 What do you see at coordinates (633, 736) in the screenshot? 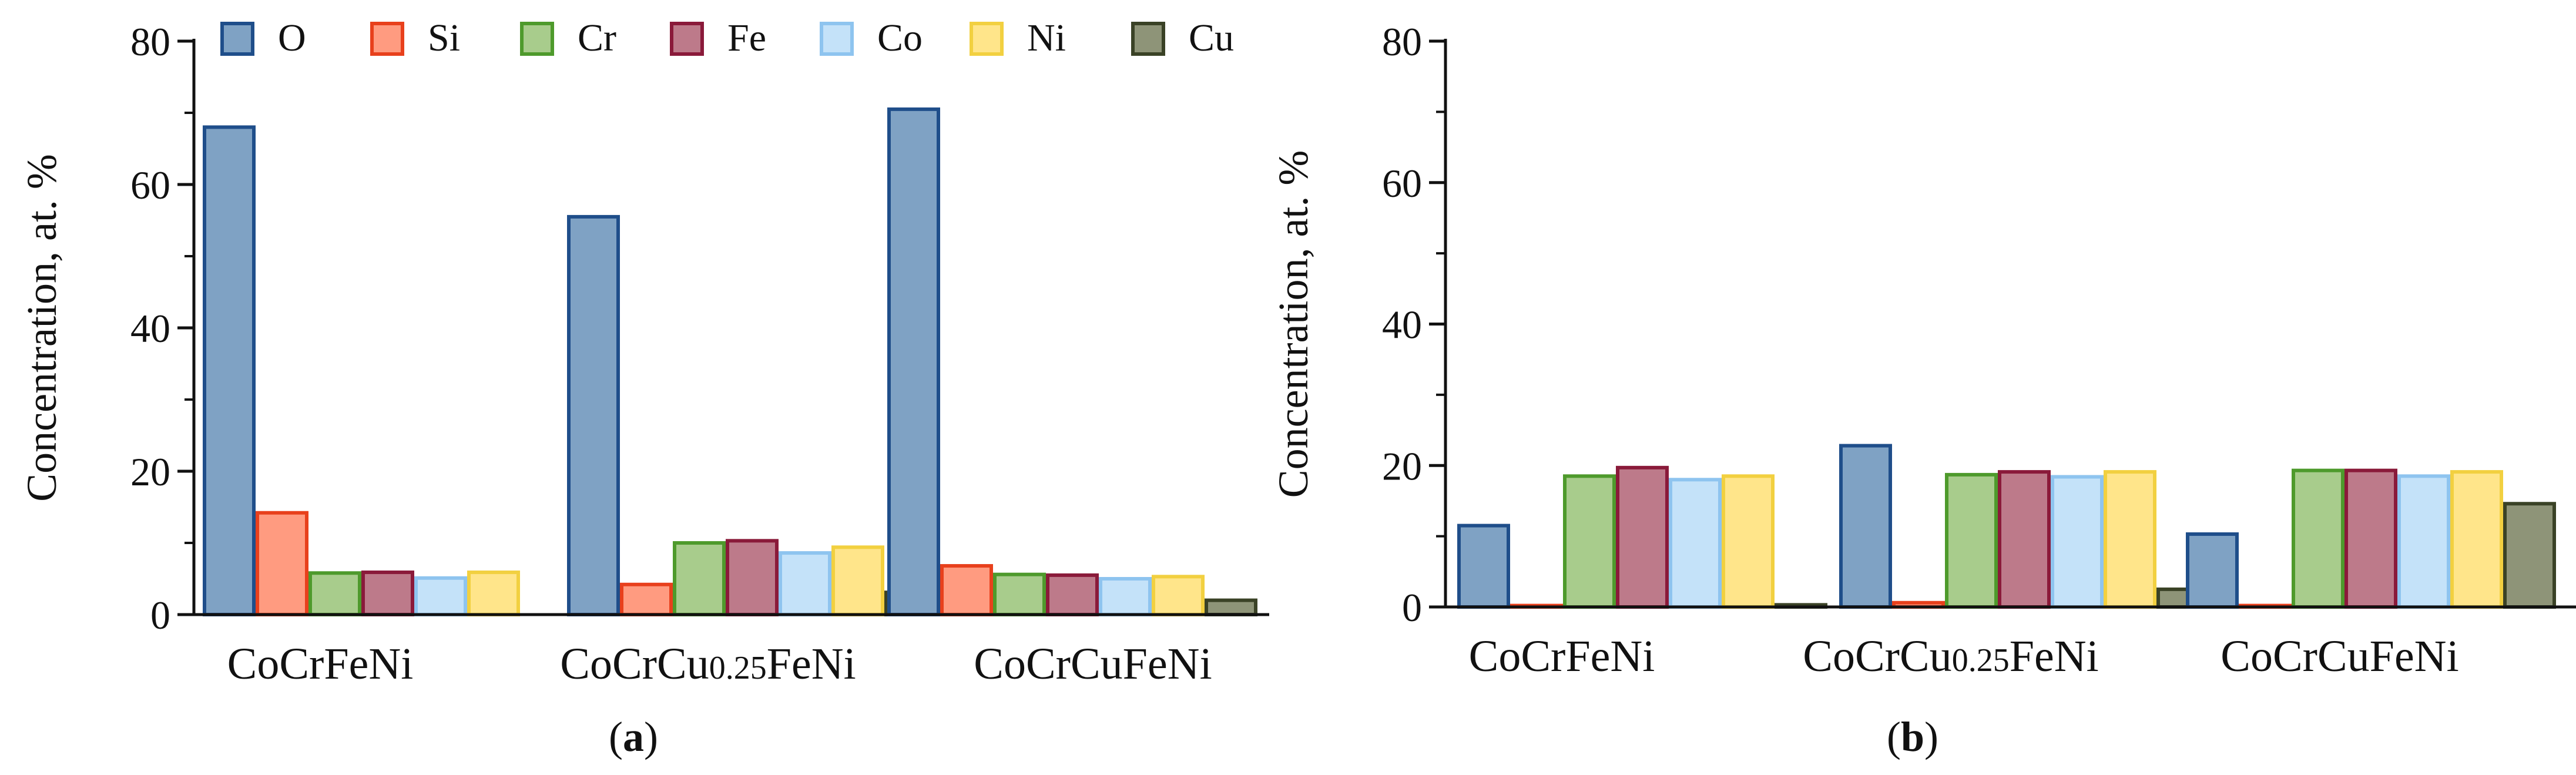
I see `panel-label-a: (a)` at bounding box center [633, 736].